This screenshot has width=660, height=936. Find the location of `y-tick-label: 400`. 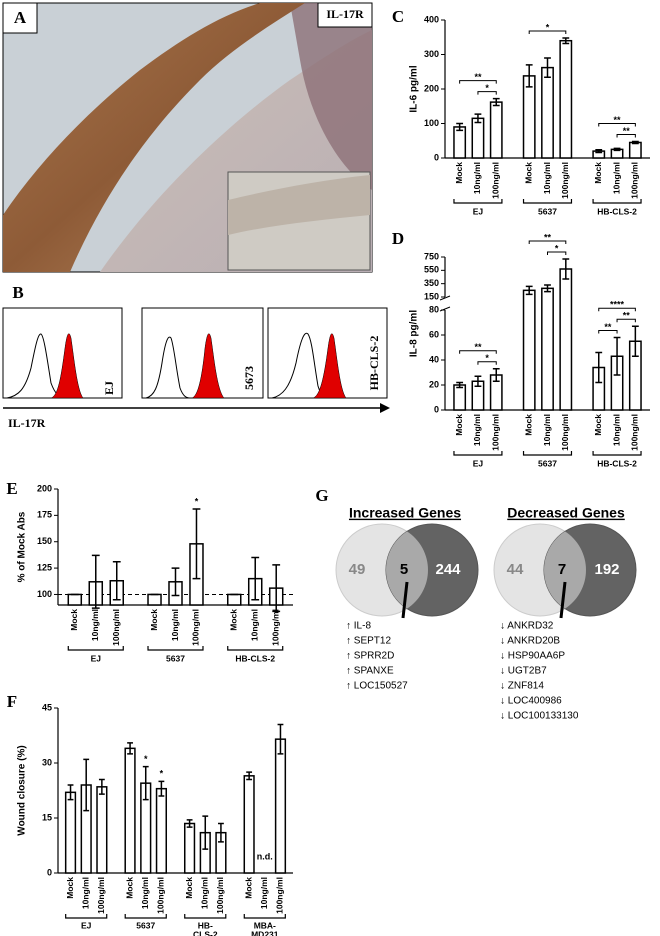

y-tick-label: 400 is located at coordinates (431, 19).